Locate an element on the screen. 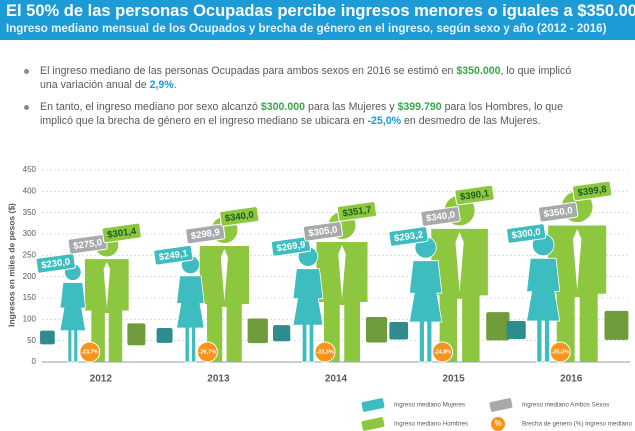 The image size is (635, 431). y-tick-label: 400 is located at coordinates (30, 190).